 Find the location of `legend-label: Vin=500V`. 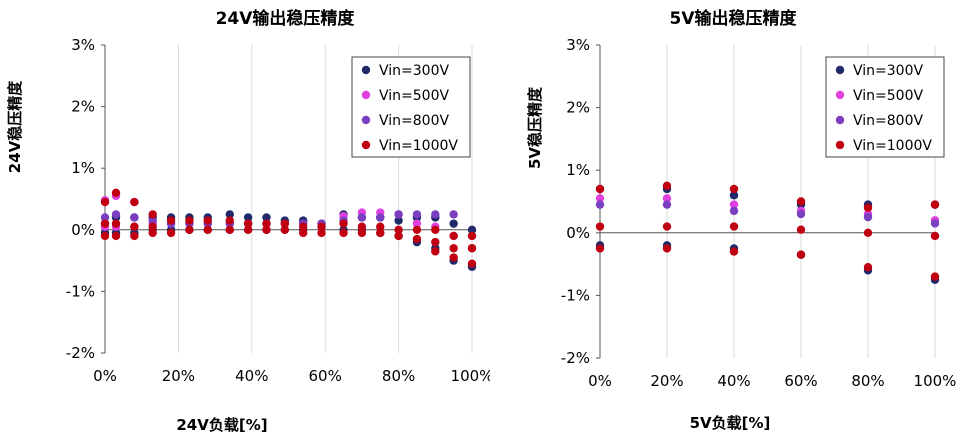

legend-label: Vin=500V is located at coordinates (414, 96).